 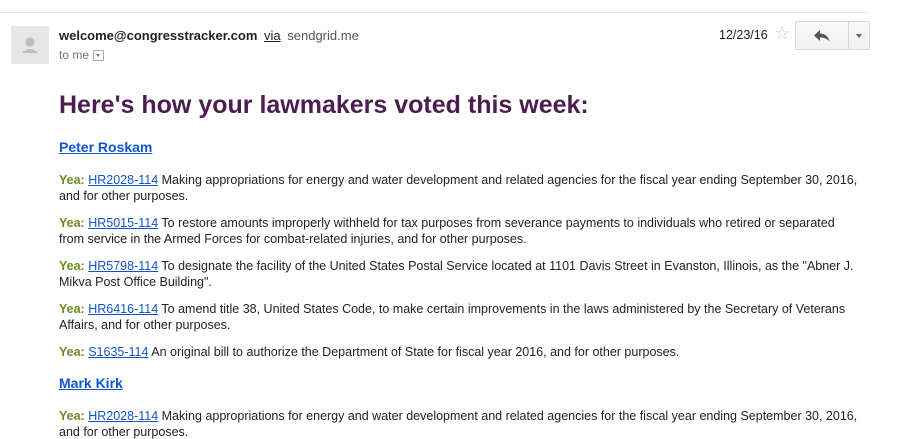 I want to click on bill-link: HR6416-114, so click(x=123, y=309).